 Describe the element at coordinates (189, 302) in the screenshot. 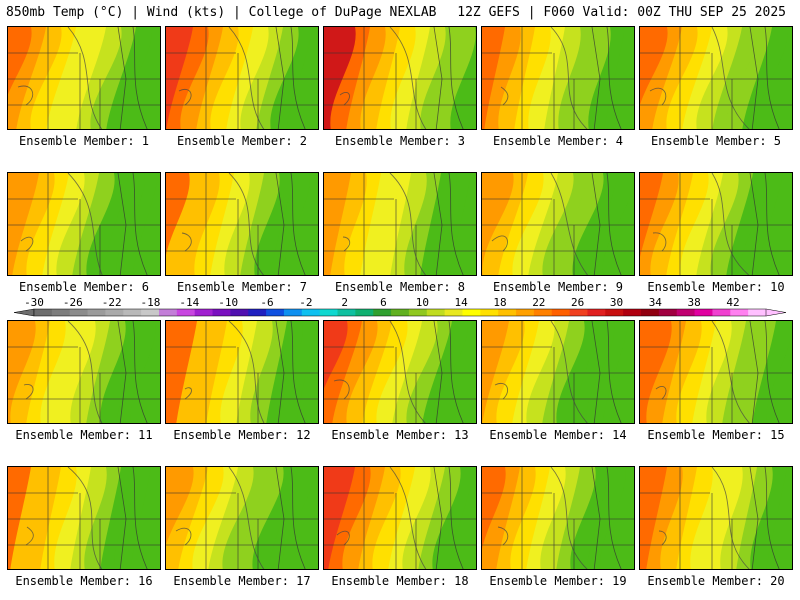

I see `colorbar-tick-label: -14` at that location.